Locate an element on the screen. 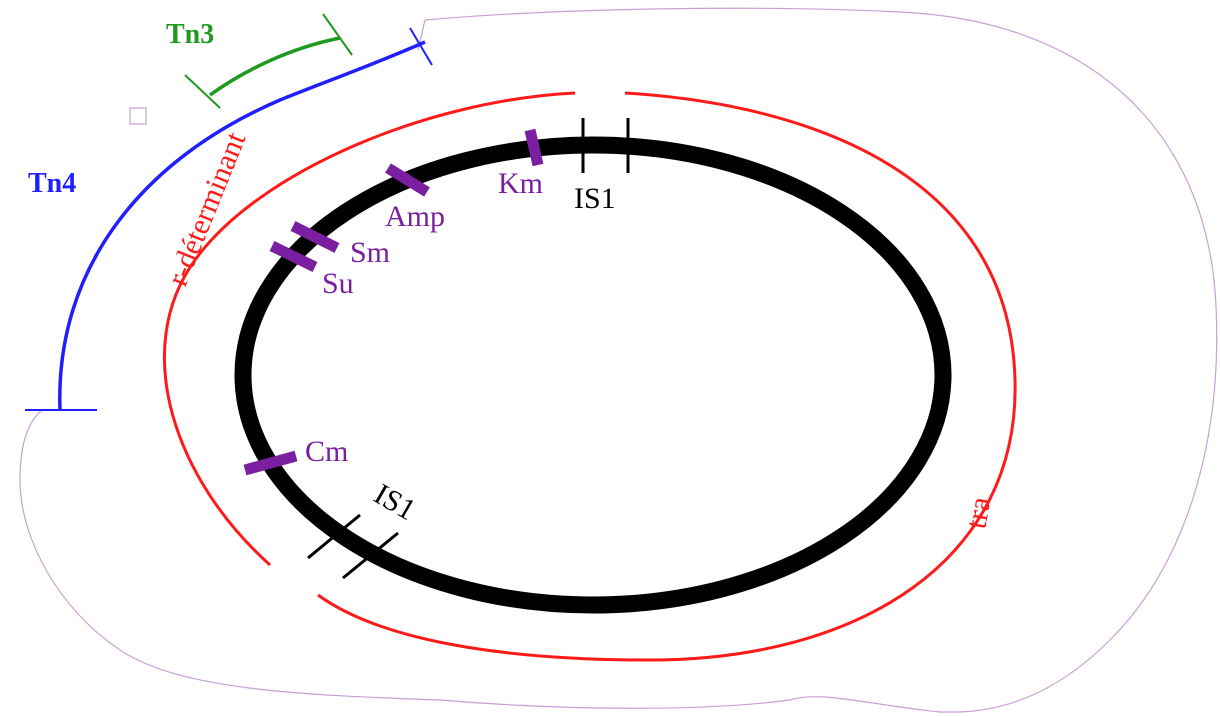 This screenshot has height=716, width=1220. tra-label: tra is located at coordinates (978, 512).